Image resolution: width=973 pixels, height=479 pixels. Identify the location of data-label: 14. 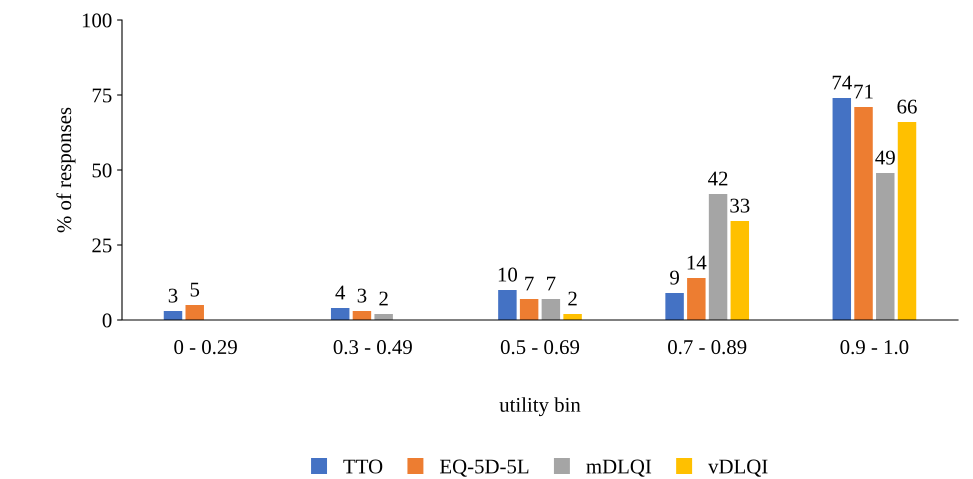
(697, 263).